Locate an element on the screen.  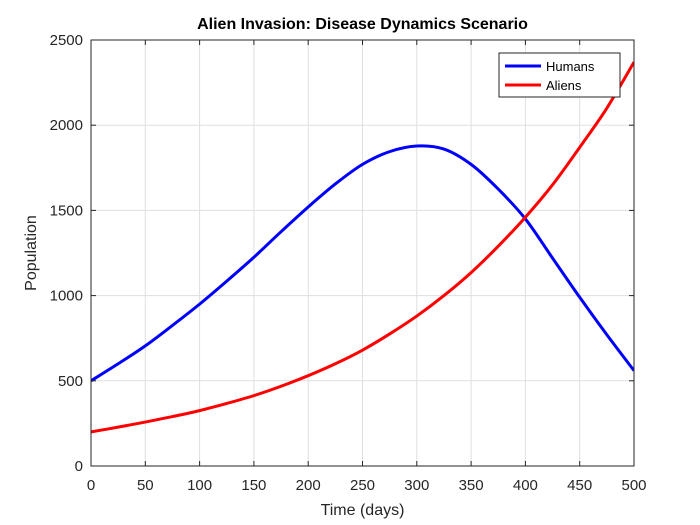
legend: Humans Aliens is located at coordinates (559, 75).